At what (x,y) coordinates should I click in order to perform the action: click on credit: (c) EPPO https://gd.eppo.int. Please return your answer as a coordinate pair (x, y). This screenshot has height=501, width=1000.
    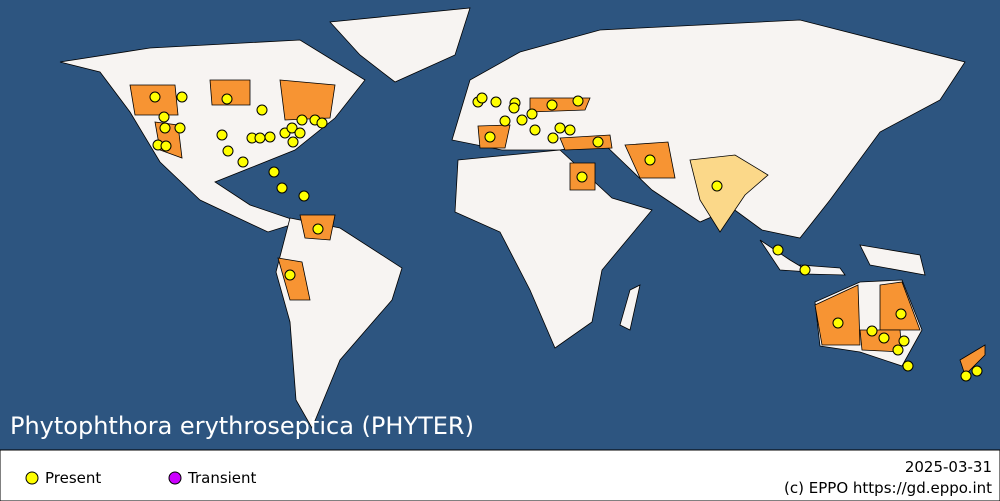
    Looking at the image, I should click on (888, 488).